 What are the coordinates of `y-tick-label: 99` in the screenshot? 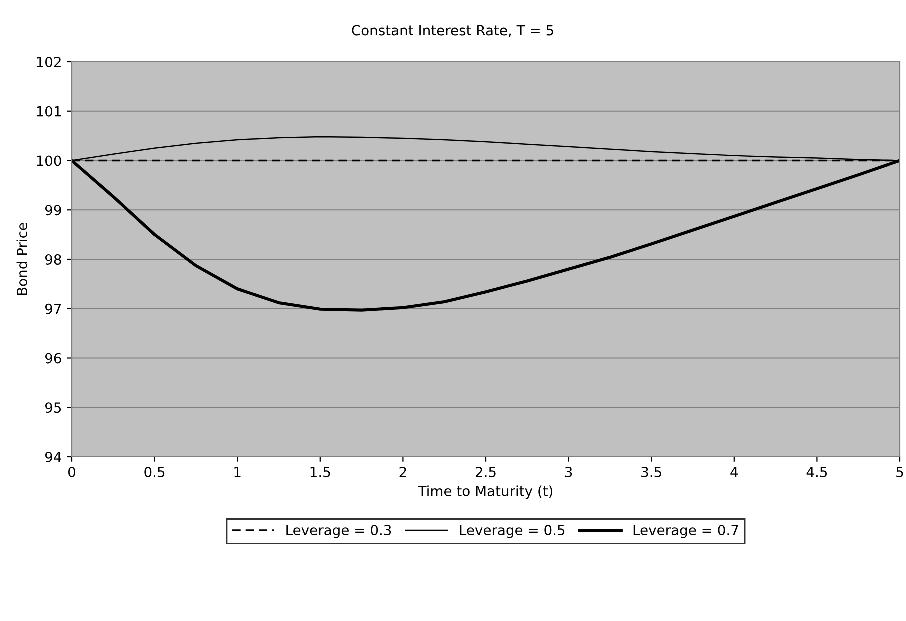 It's located at (53, 210).